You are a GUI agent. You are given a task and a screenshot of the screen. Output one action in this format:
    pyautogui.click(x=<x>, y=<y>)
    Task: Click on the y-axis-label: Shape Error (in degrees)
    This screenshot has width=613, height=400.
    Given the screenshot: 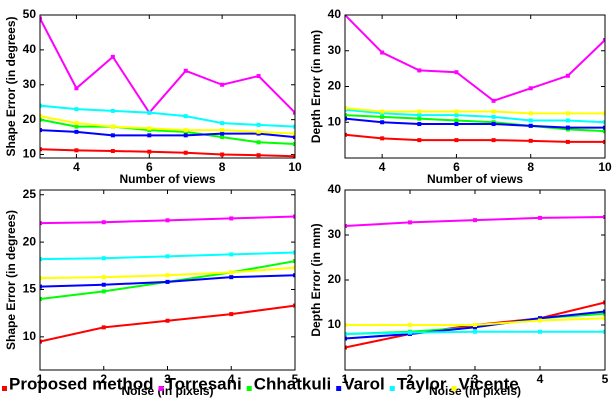 What is the action you would take?
    pyautogui.click(x=11, y=86)
    